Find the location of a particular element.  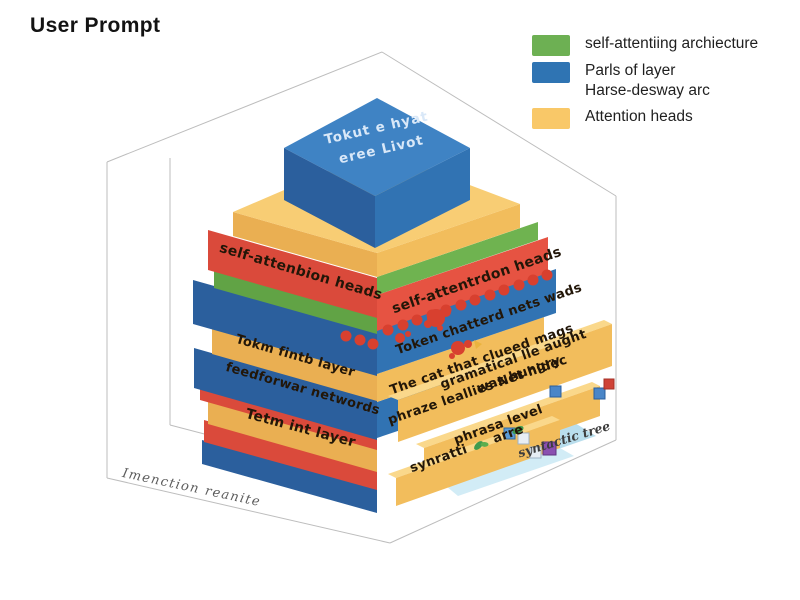

layer-red-lower-left is located at coordinates (290, 455).